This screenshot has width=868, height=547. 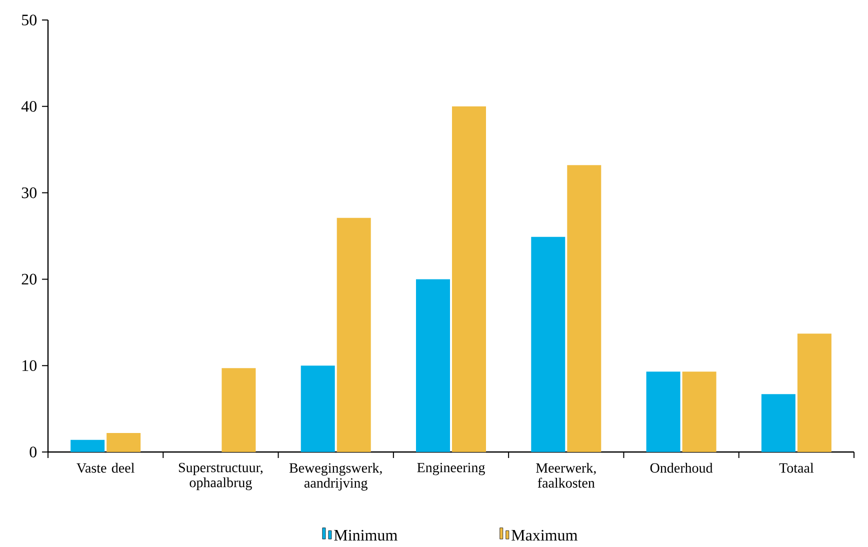 What do you see at coordinates (566, 475) in the screenshot?
I see `x-tick-label: Meerwerk, faalkosten` at bounding box center [566, 475].